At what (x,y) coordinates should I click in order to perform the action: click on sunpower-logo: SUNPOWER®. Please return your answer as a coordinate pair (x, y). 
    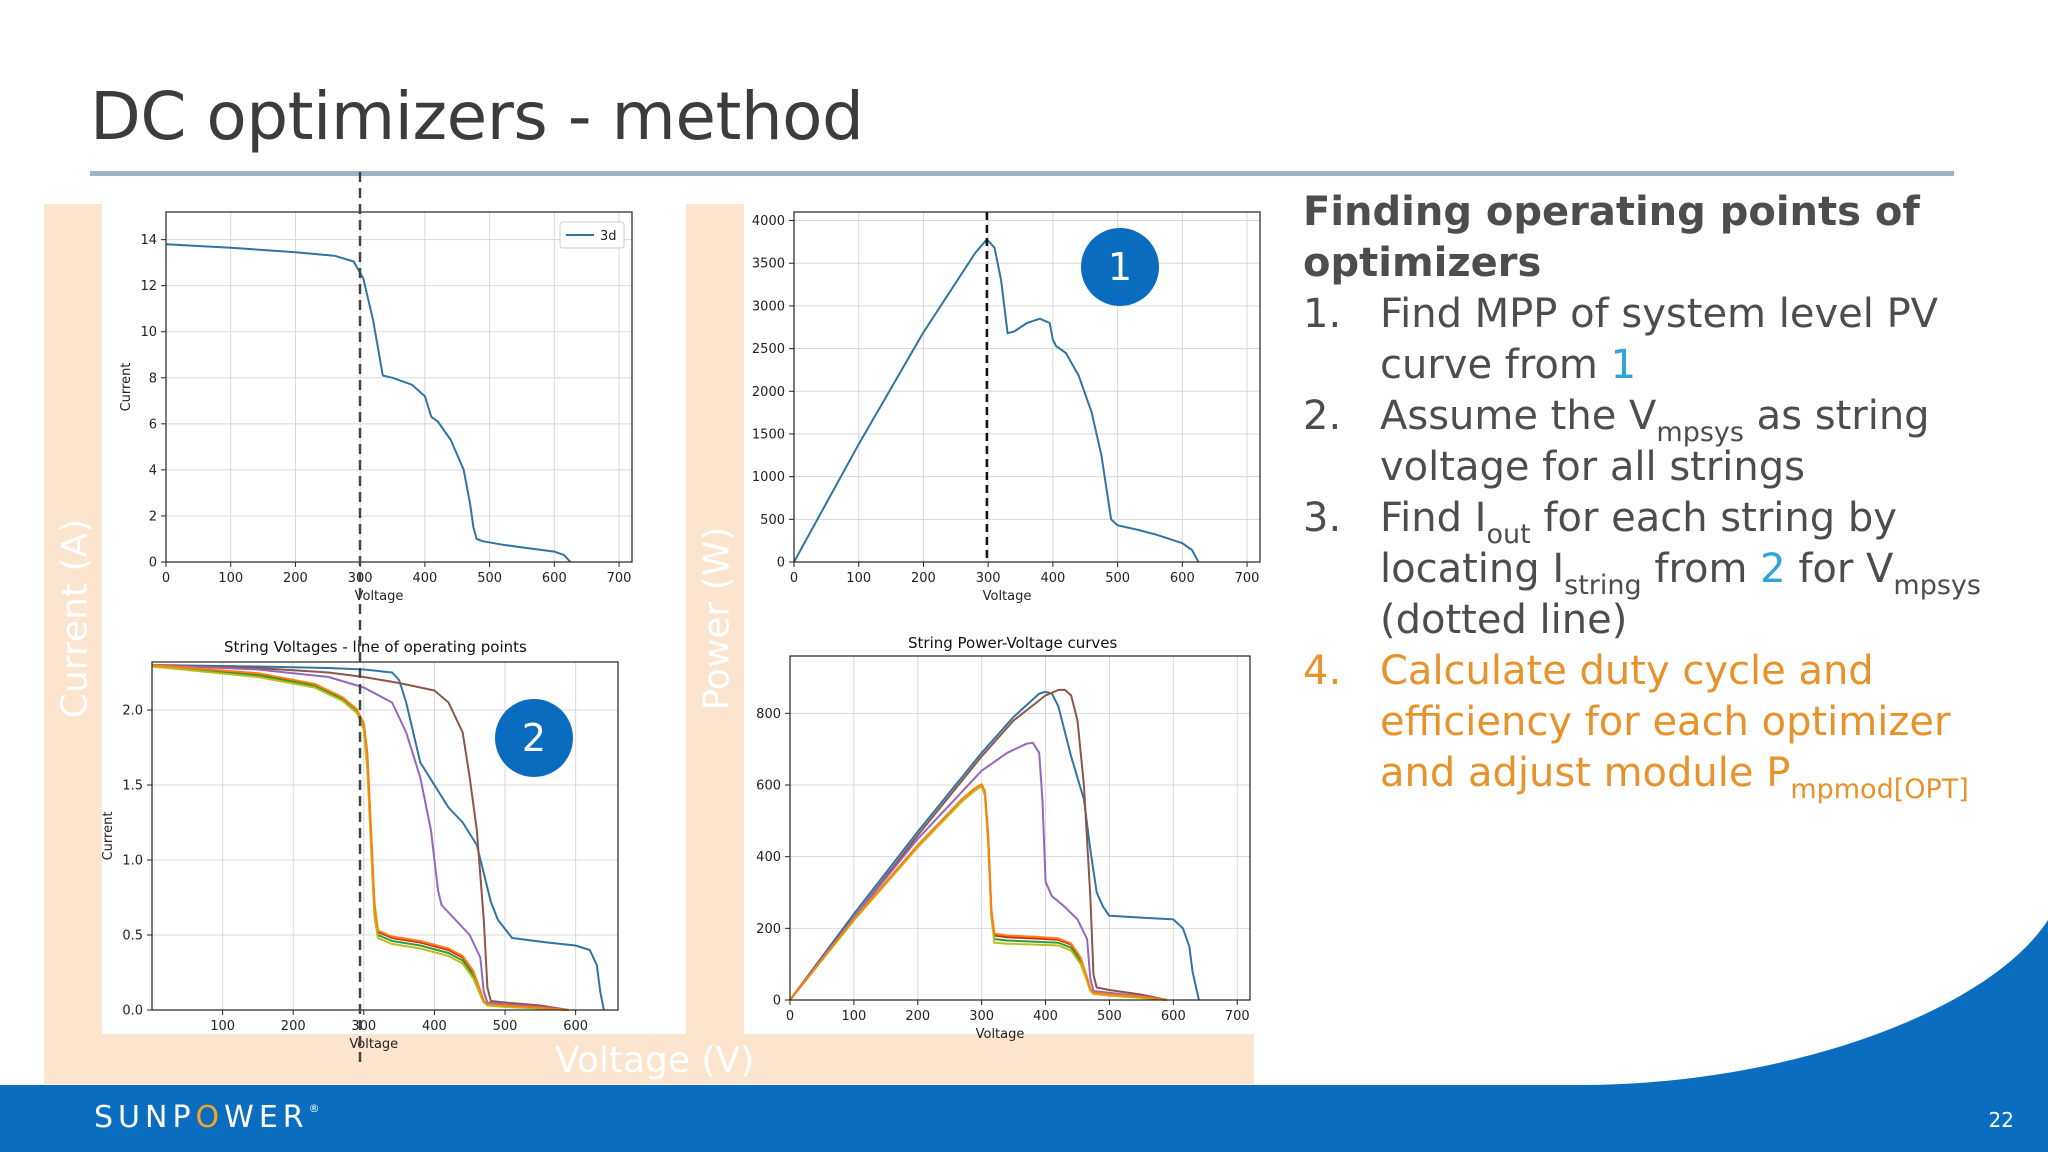
    Looking at the image, I should click on (207, 1117).